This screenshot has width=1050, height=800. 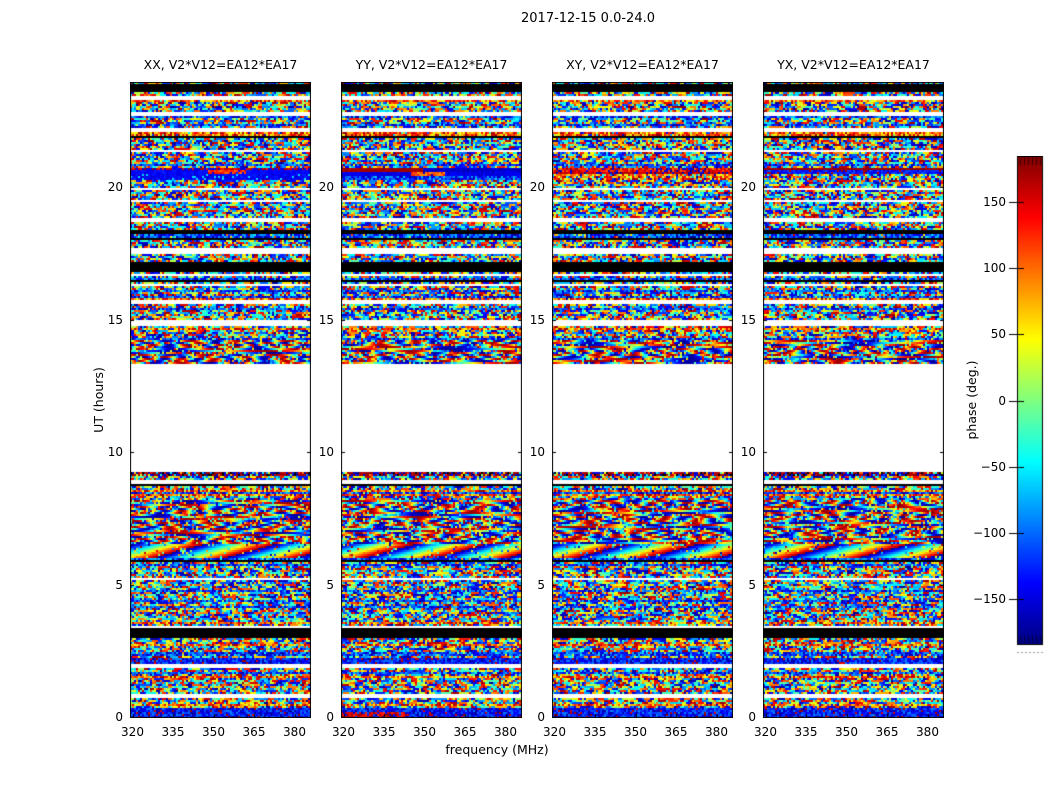 What do you see at coordinates (1002, 400) in the screenshot?
I see `colorbar-tick-label: 0` at bounding box center [1002, 400].